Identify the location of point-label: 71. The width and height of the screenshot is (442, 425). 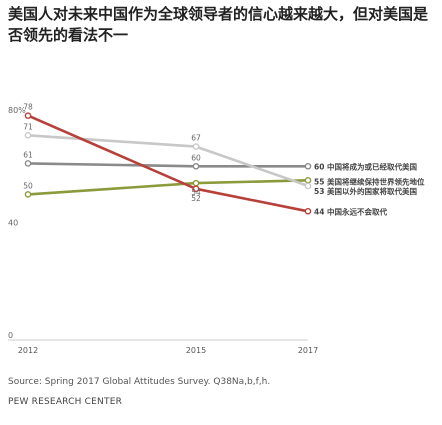
(28, 126).